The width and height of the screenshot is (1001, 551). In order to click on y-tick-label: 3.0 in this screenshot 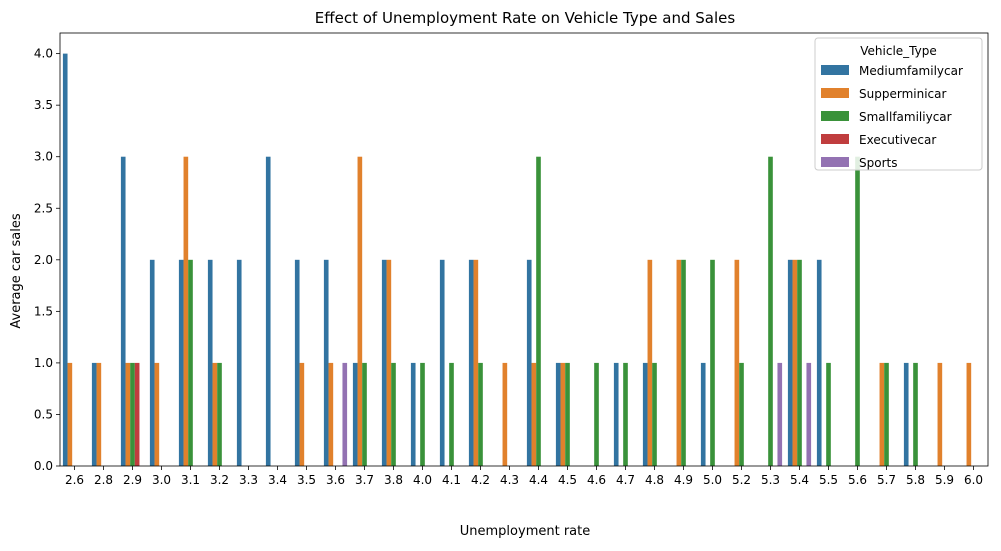, I will do `click(43, 157)`.